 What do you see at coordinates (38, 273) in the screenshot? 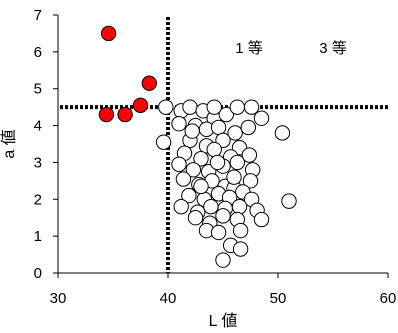
I see `y-tick-label: 0` at bounding box center [38, 273].